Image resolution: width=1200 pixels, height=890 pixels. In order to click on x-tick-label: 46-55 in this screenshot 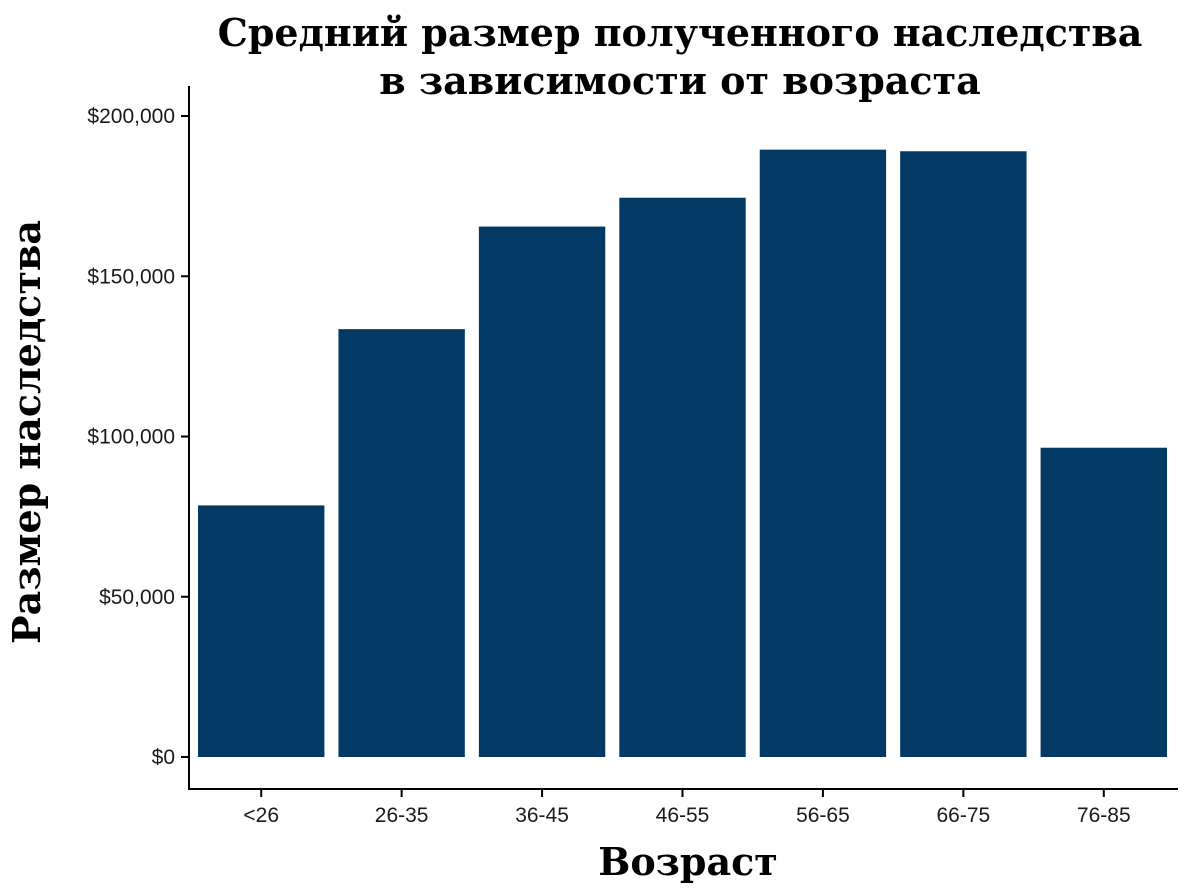, I will do `click(683, 815)`.